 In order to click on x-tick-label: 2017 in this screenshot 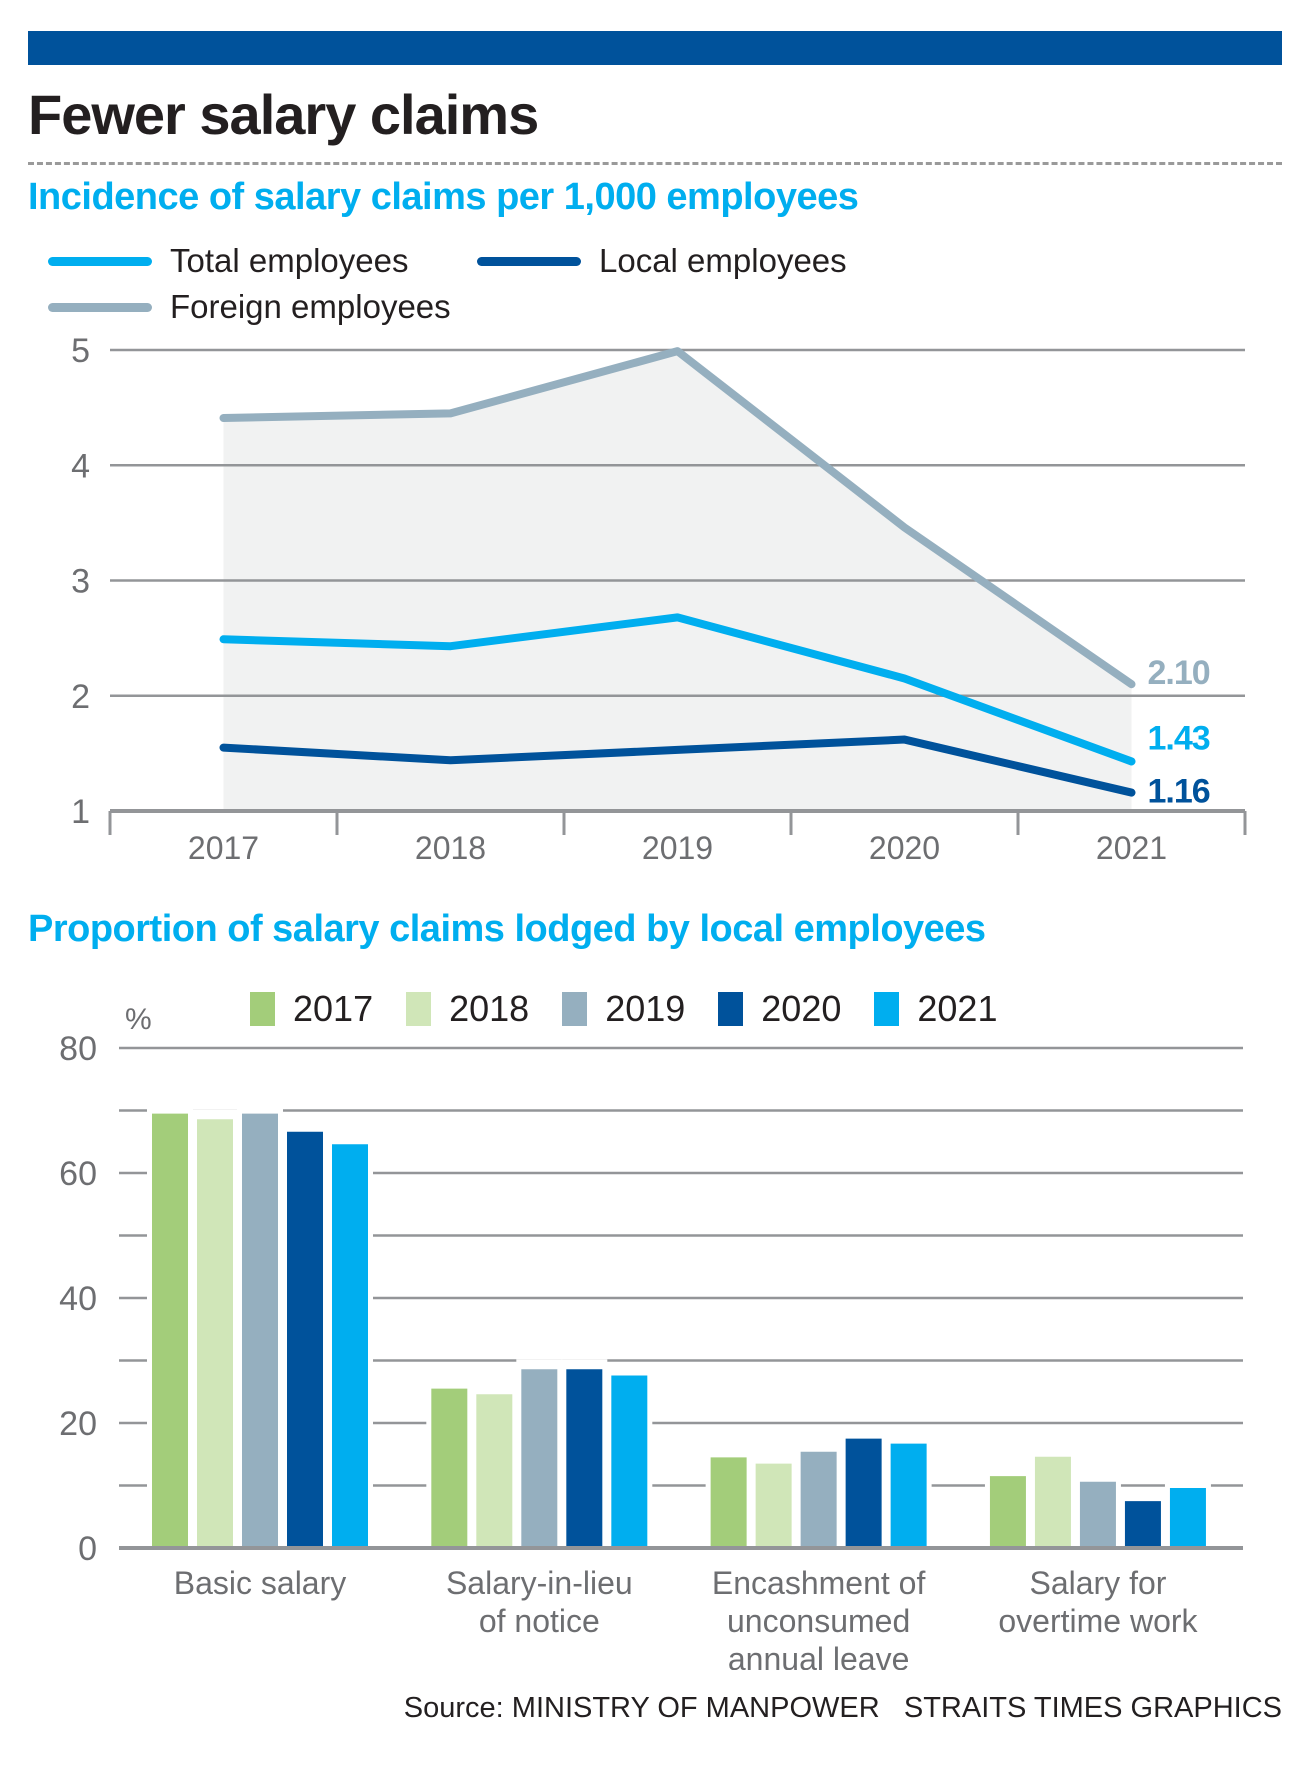, I will do `click(223, 848)`.